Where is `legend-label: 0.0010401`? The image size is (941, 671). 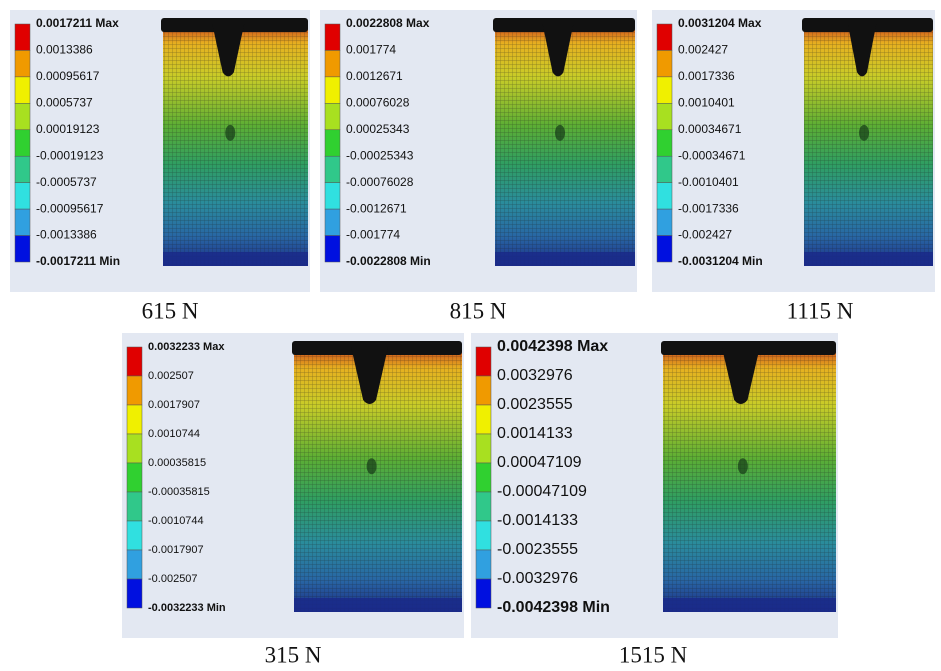
legend-label: 0.0010401 is located at coordinates (706, 103).